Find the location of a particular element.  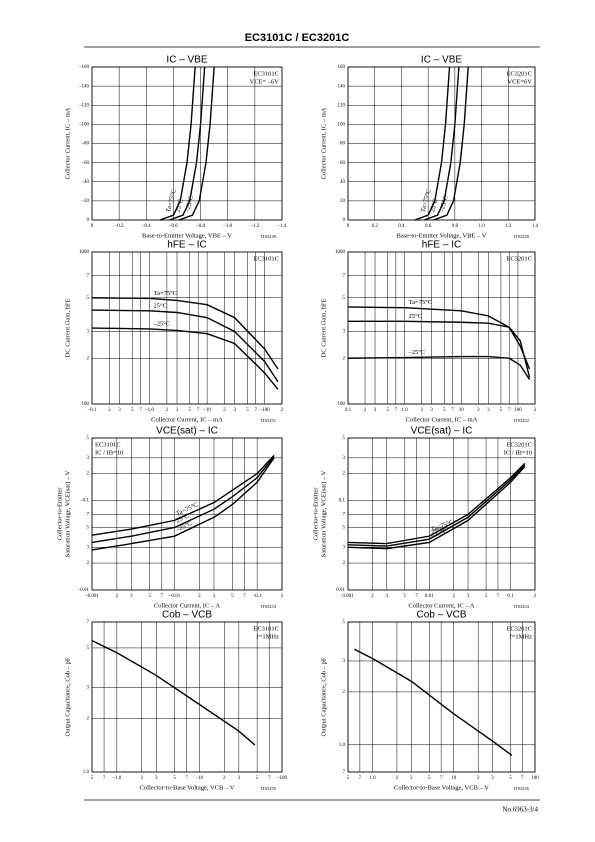

y-tick-label: –80 is located at coordinates (85, 144).